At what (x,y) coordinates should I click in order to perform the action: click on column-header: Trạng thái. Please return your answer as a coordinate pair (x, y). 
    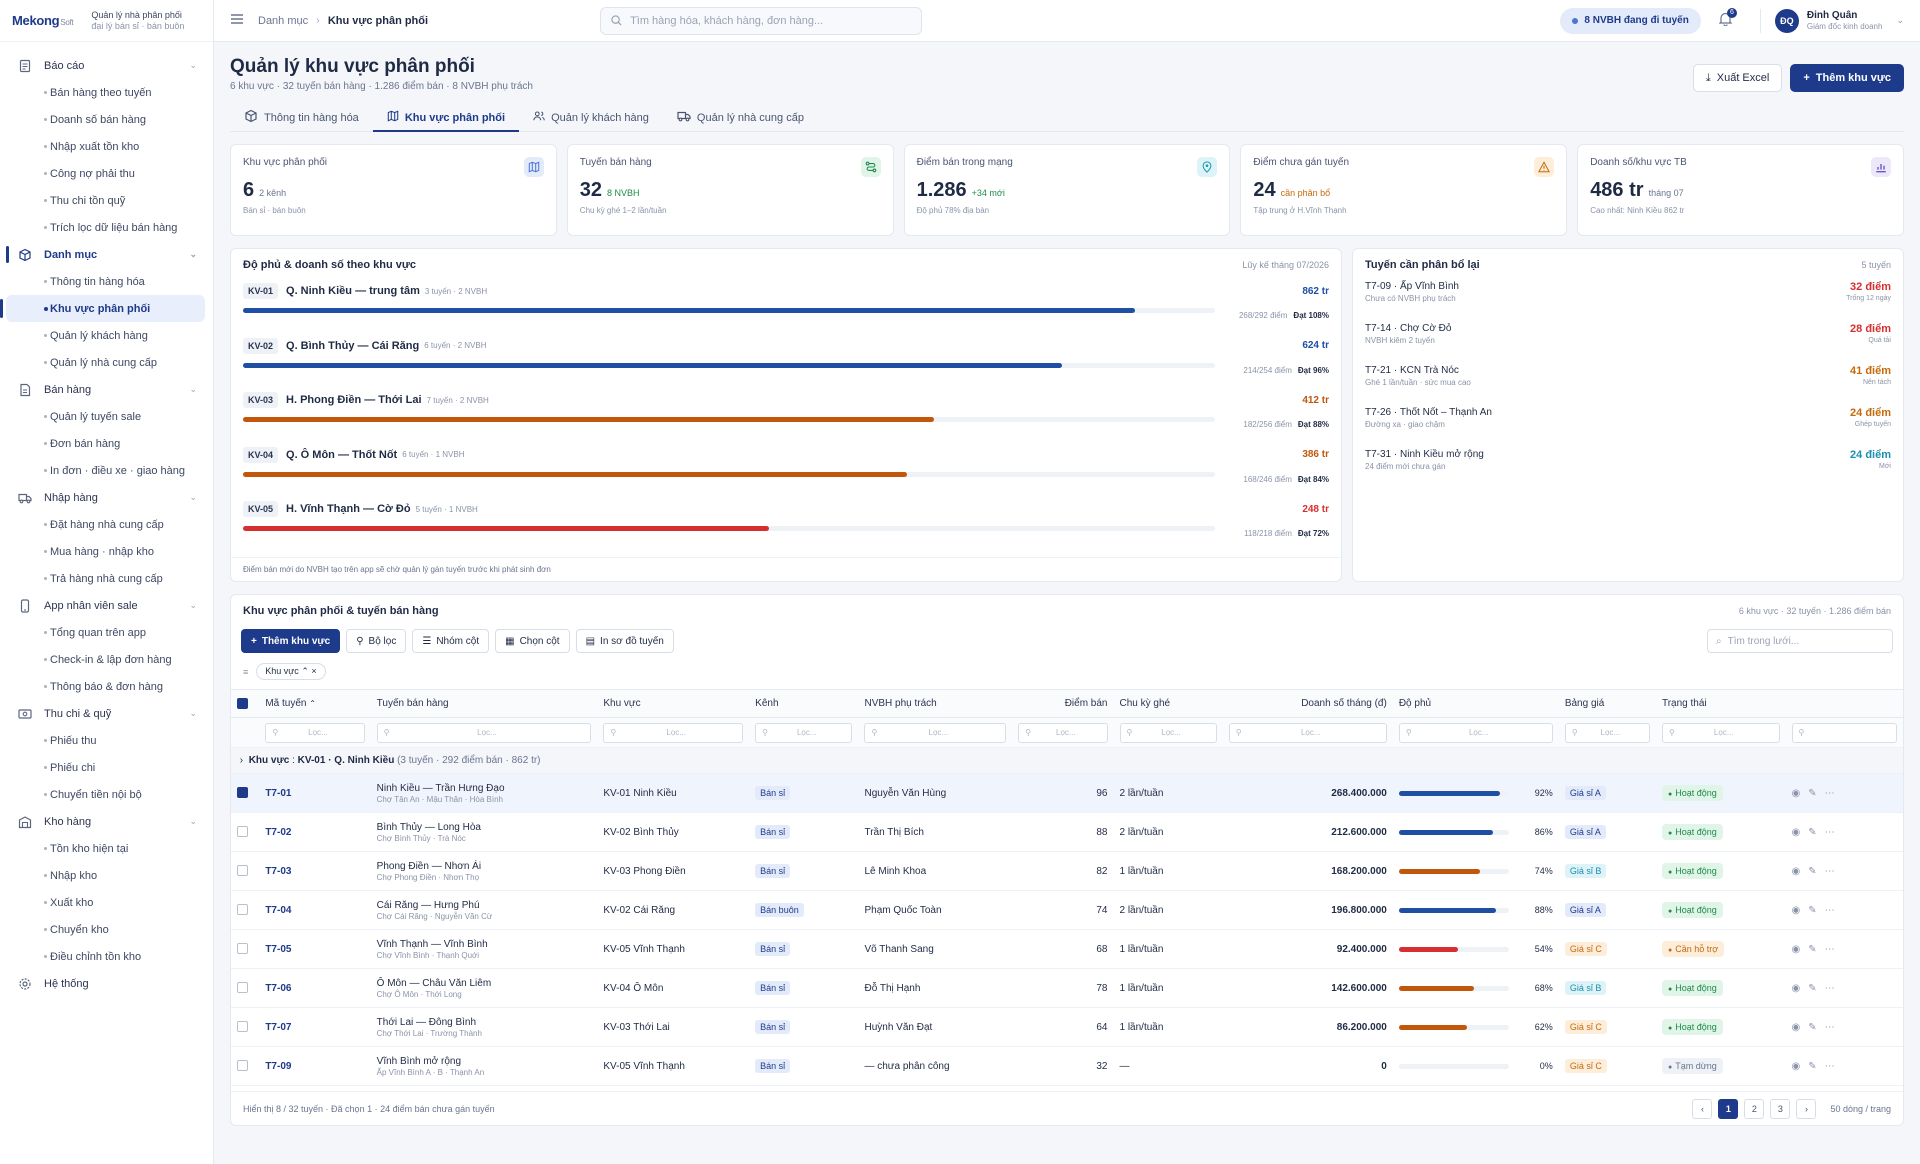
    Looking at the image, I should click on (1720, 703).